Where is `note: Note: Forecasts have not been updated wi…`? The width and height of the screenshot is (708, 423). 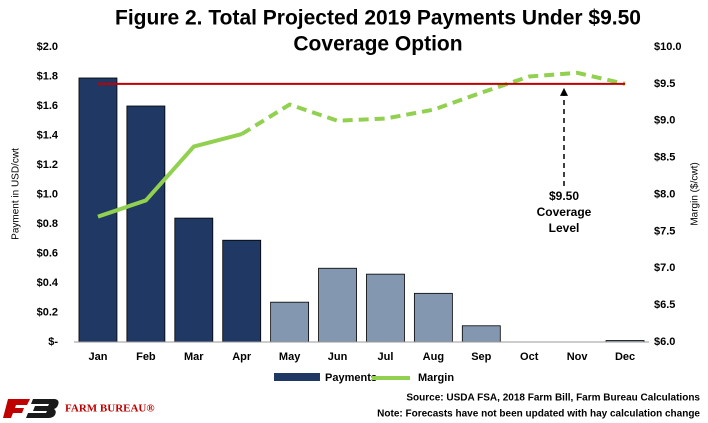 note: Note: Forecasts have not been updated wi… is located at coordinates (538, 414).